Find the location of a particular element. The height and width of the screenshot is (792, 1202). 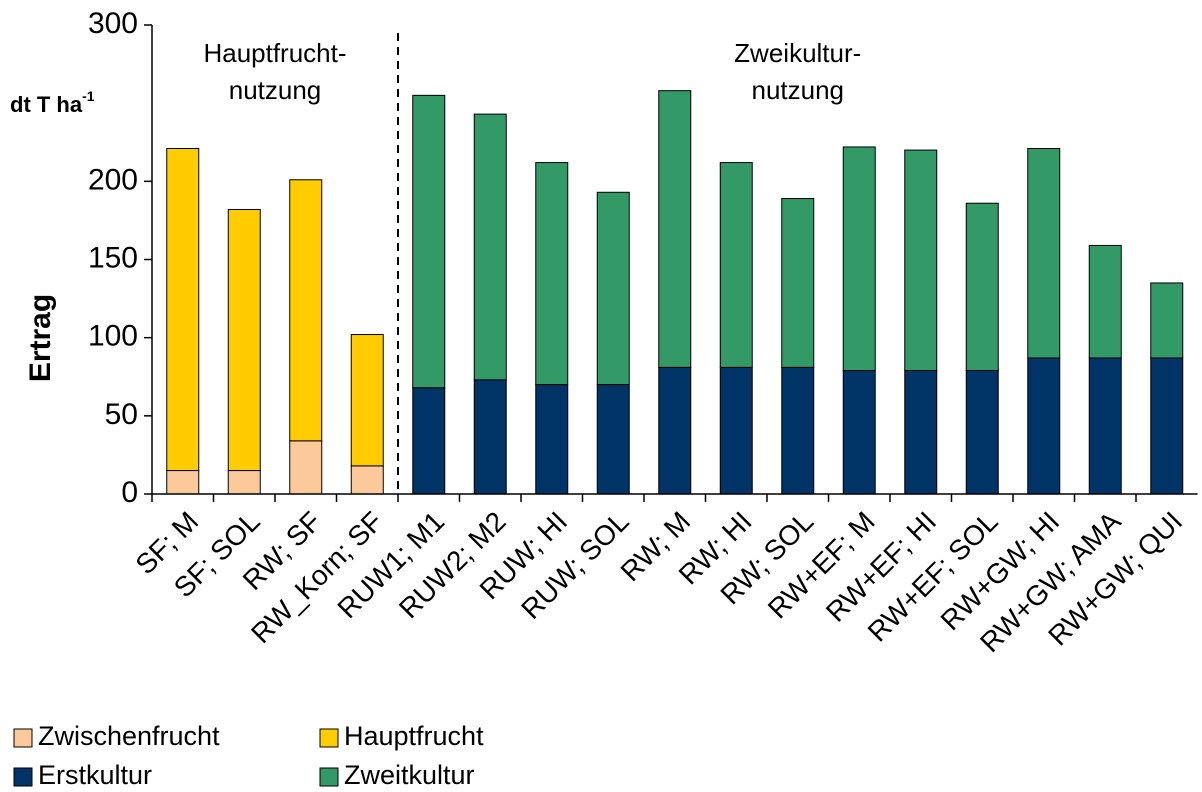

annotation: Zweikultur- is located at coordinates (797, 53).